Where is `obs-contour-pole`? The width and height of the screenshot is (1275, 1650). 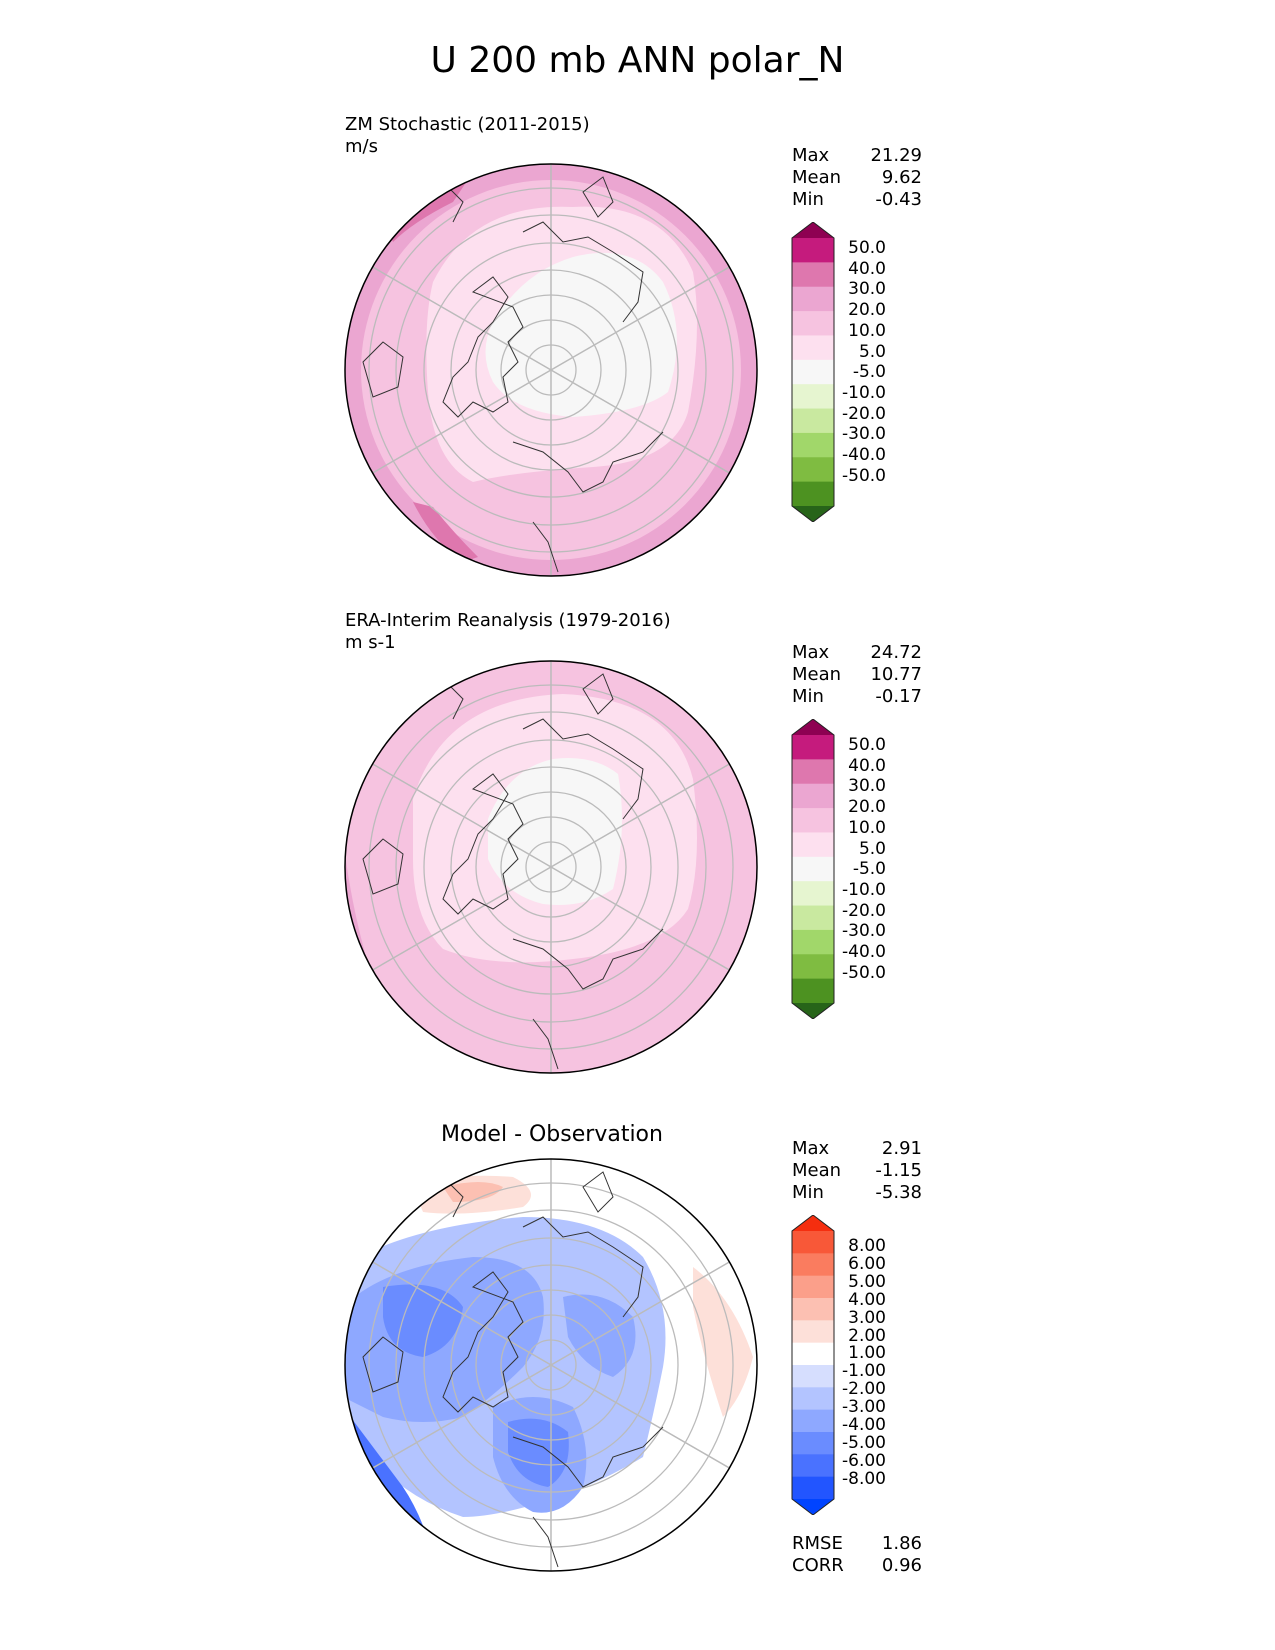 obs-contour-pole is located at coordinates (555, 831).